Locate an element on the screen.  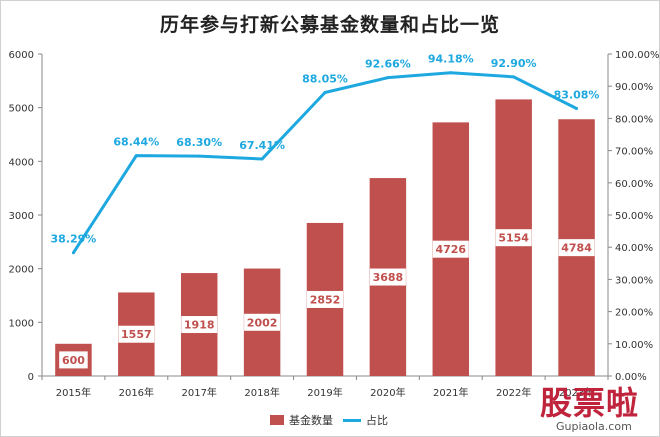
bar-value-label: 3688 is located at coordinates (388, 277).